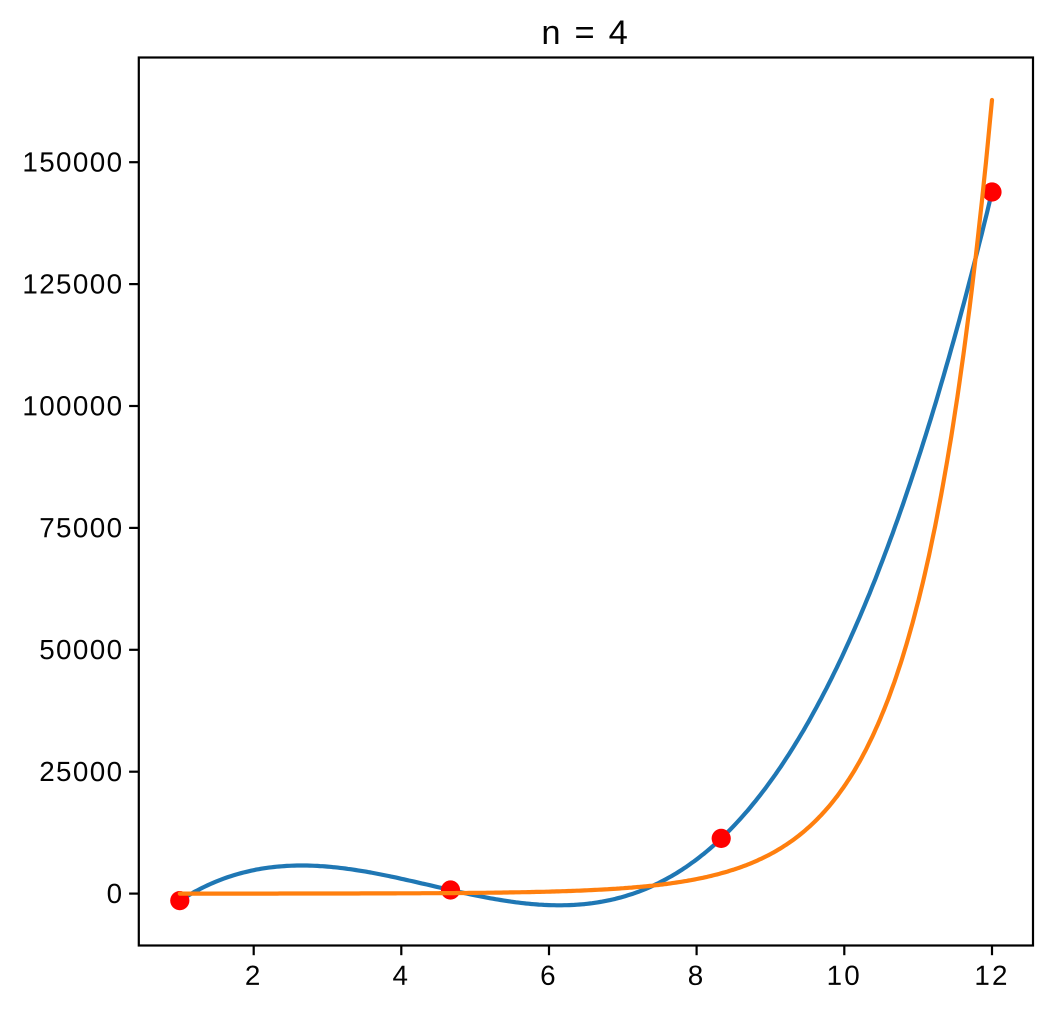 The image size is (1051, 1010). Describe the element at coordinates (81, 771) in the screenshot. I see `svg-text: 25000` at that location.